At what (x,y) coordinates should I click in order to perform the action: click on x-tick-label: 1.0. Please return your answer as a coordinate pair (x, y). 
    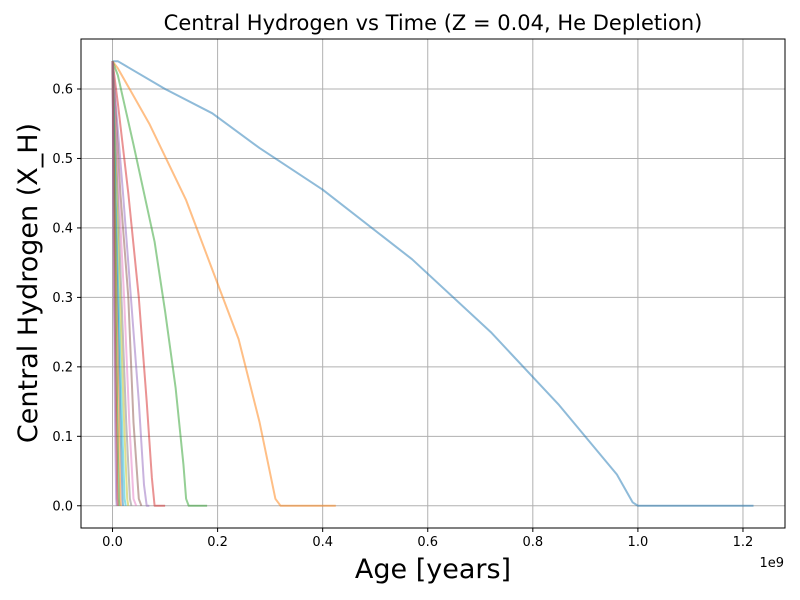
    Looking at the image, I should click on (638, 542).